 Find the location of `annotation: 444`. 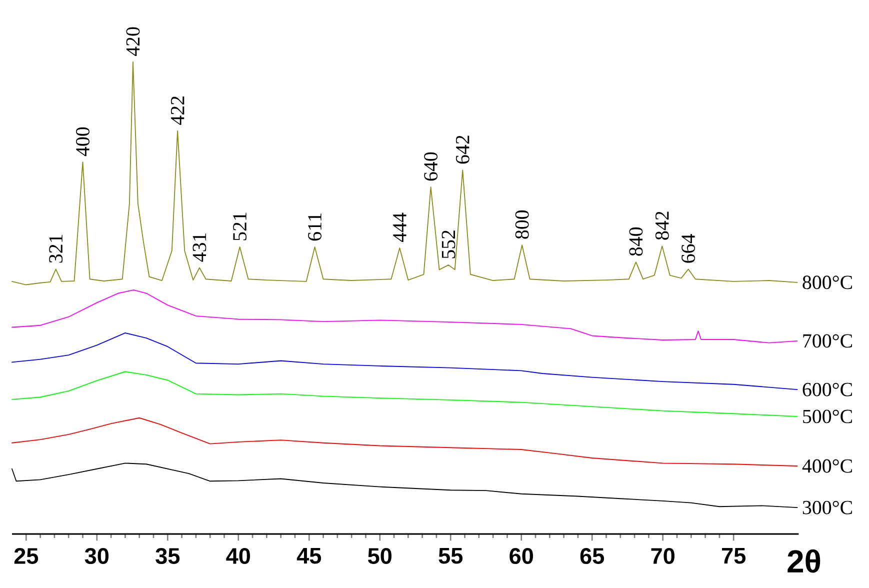

annotation: 444 is located at coordinates (399, 227).